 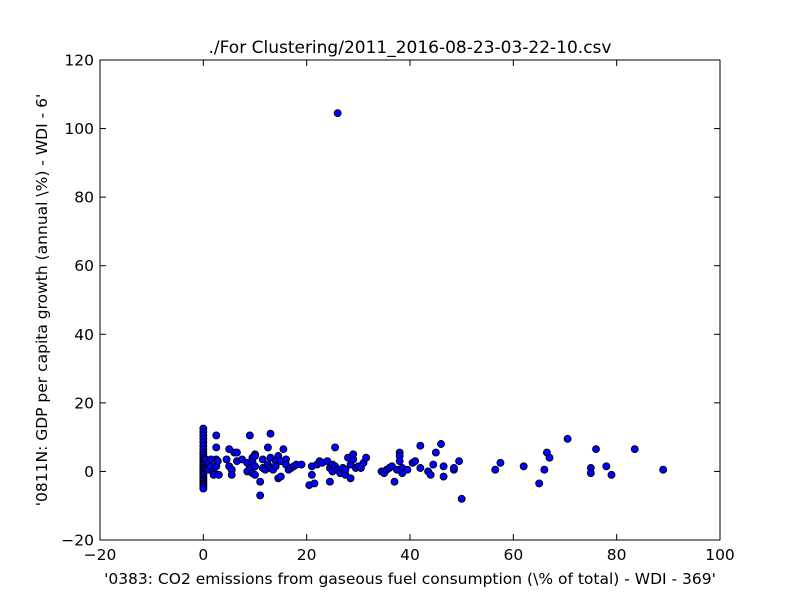 I want to click on x-tick-label: 60, so click(x=513, y=555).